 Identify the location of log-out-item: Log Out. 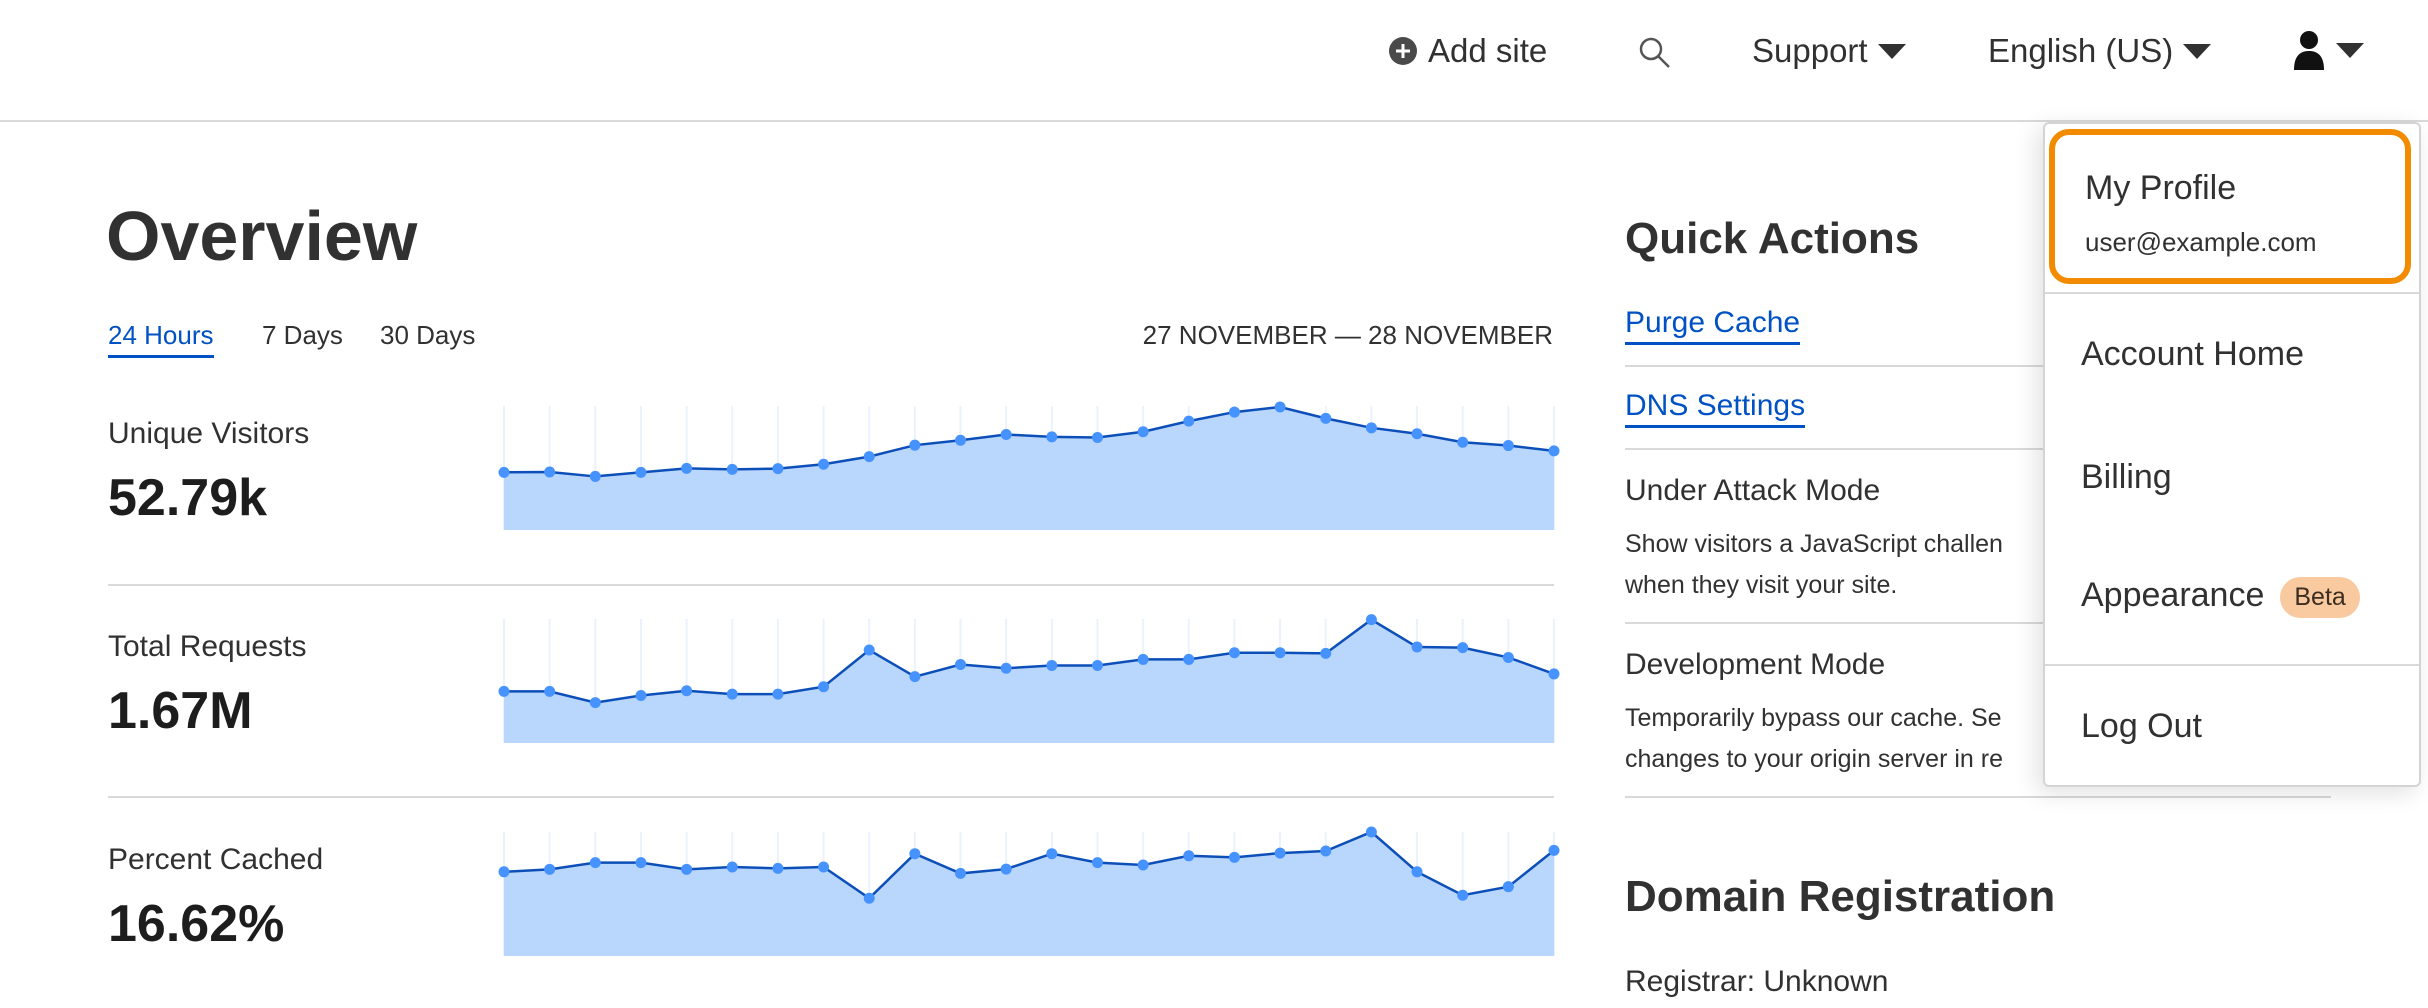
(2141, 726).